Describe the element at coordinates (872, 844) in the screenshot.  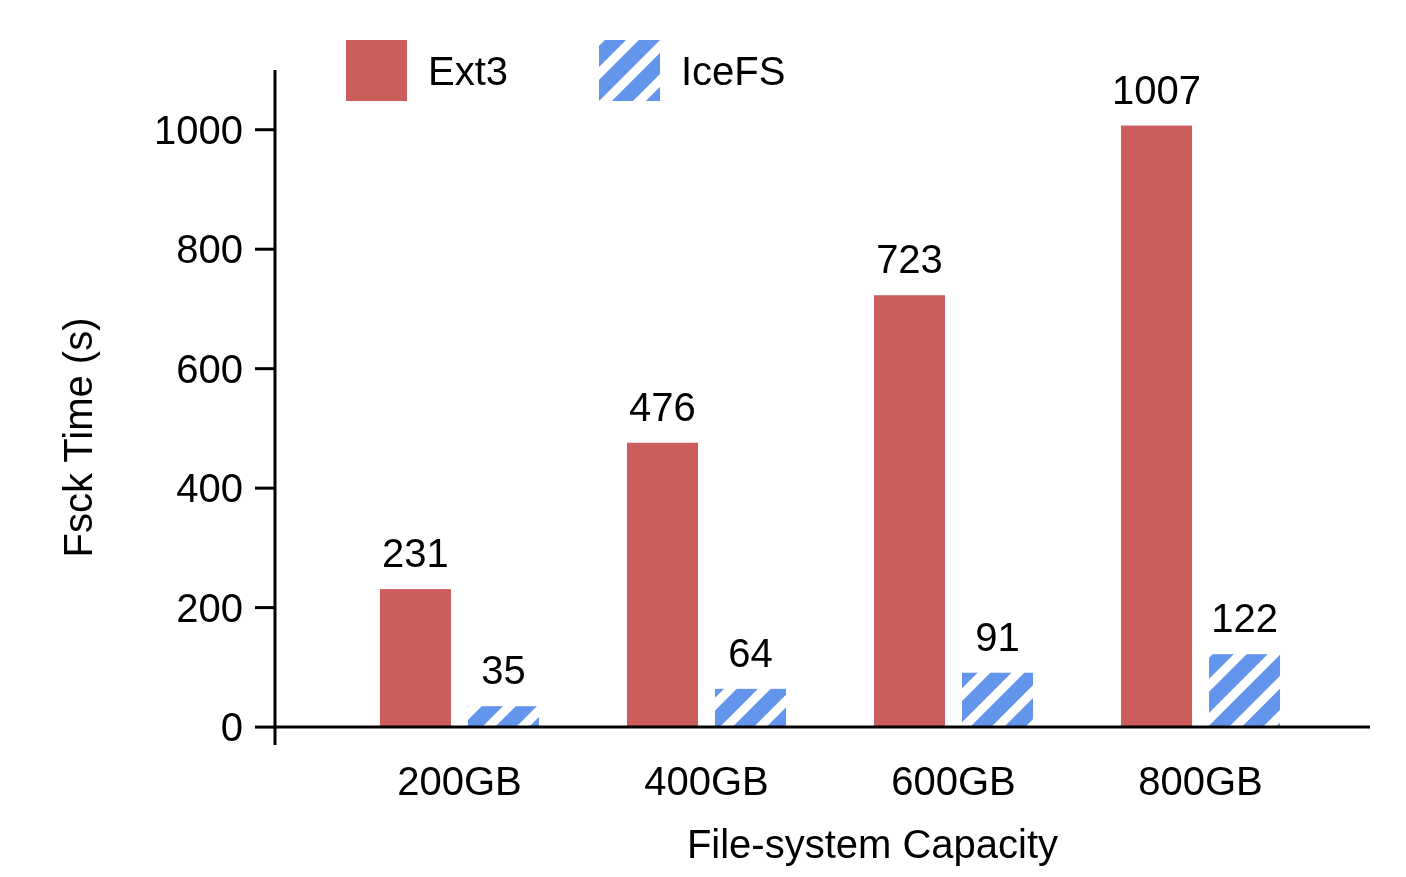
I see `x-axis-title: File-system Capacity` at that location.